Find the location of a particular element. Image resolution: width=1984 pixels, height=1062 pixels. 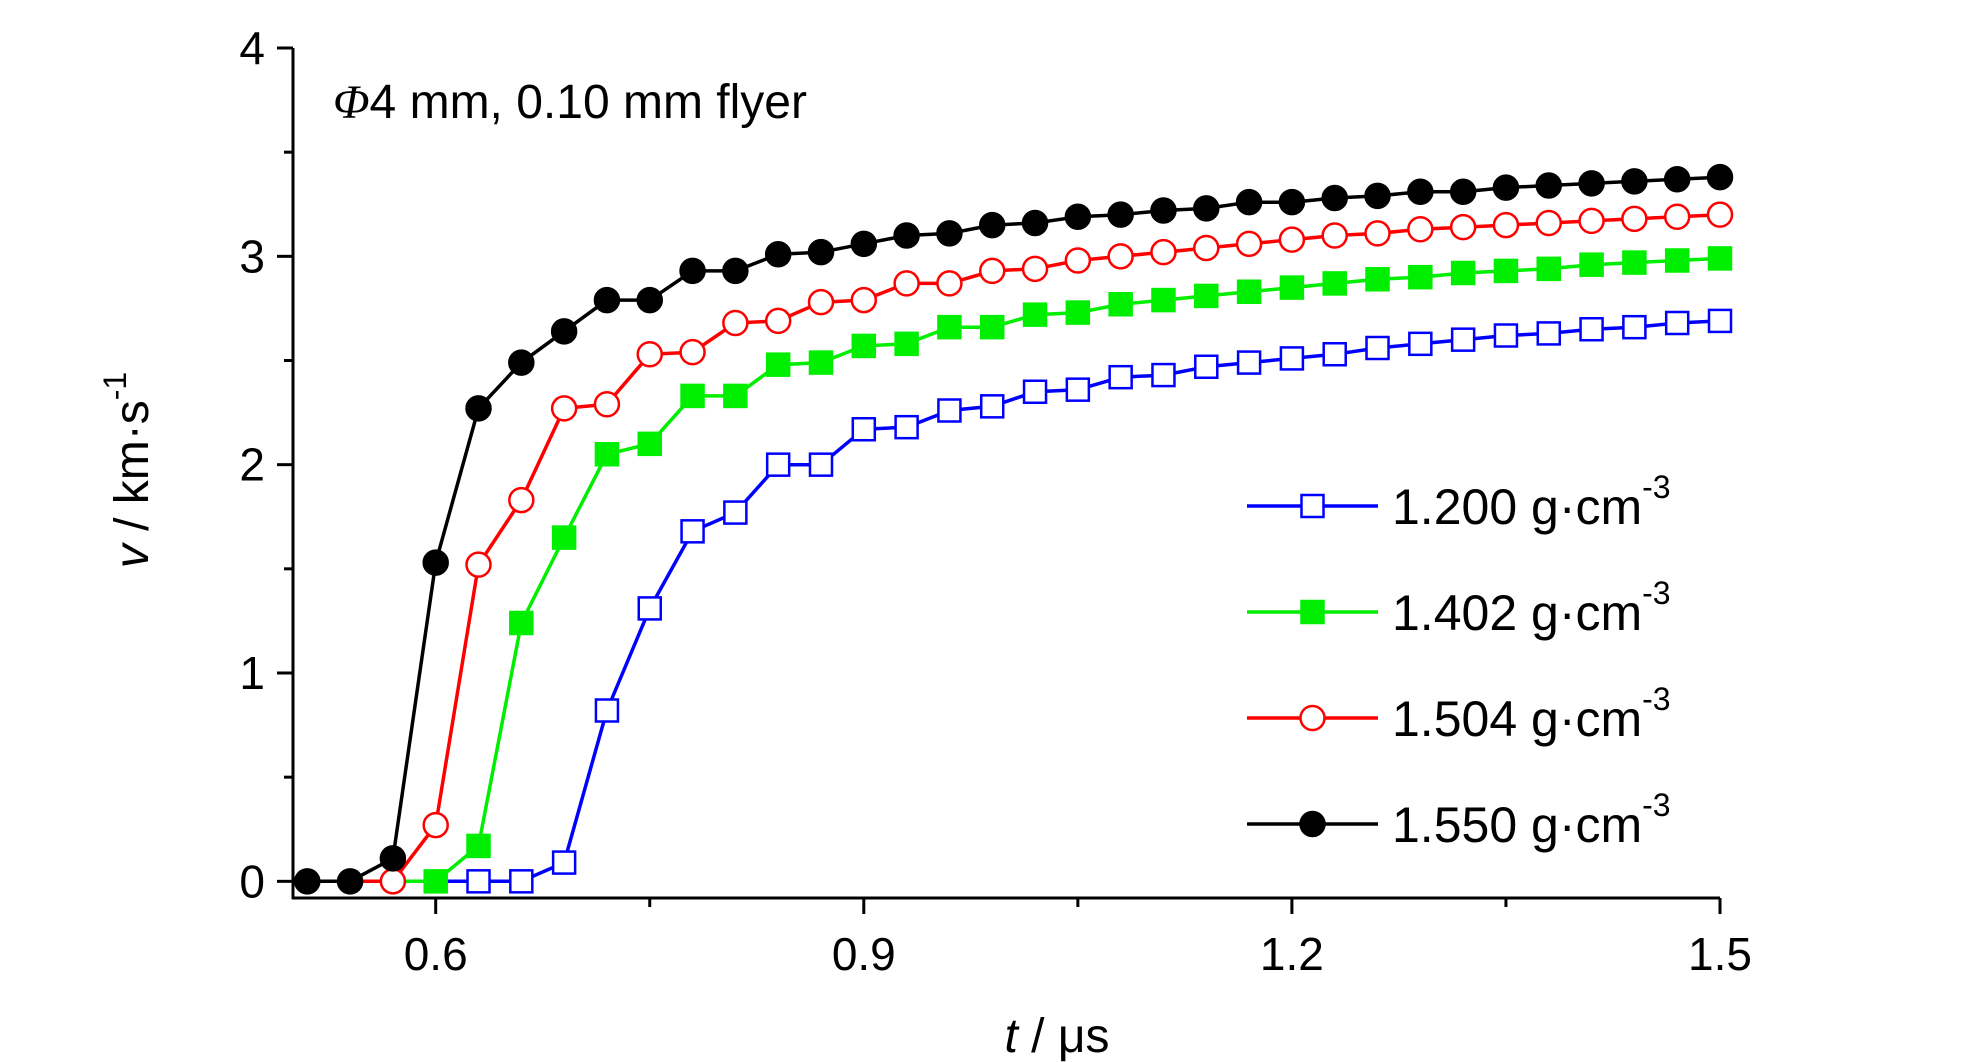

annotation-layer: Φ4 mm, 0.10 mm flyer is located at coordinates (570, 102).